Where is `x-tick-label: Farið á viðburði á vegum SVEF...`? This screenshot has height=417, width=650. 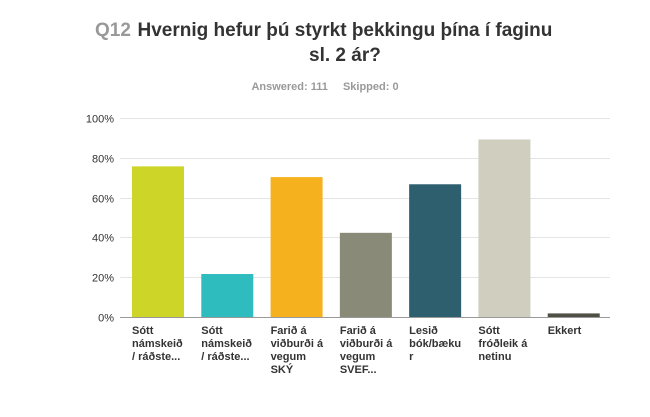
x-tick-label: Farið á viðburði á vegum SVEF... is located at coordinates (366, 350).